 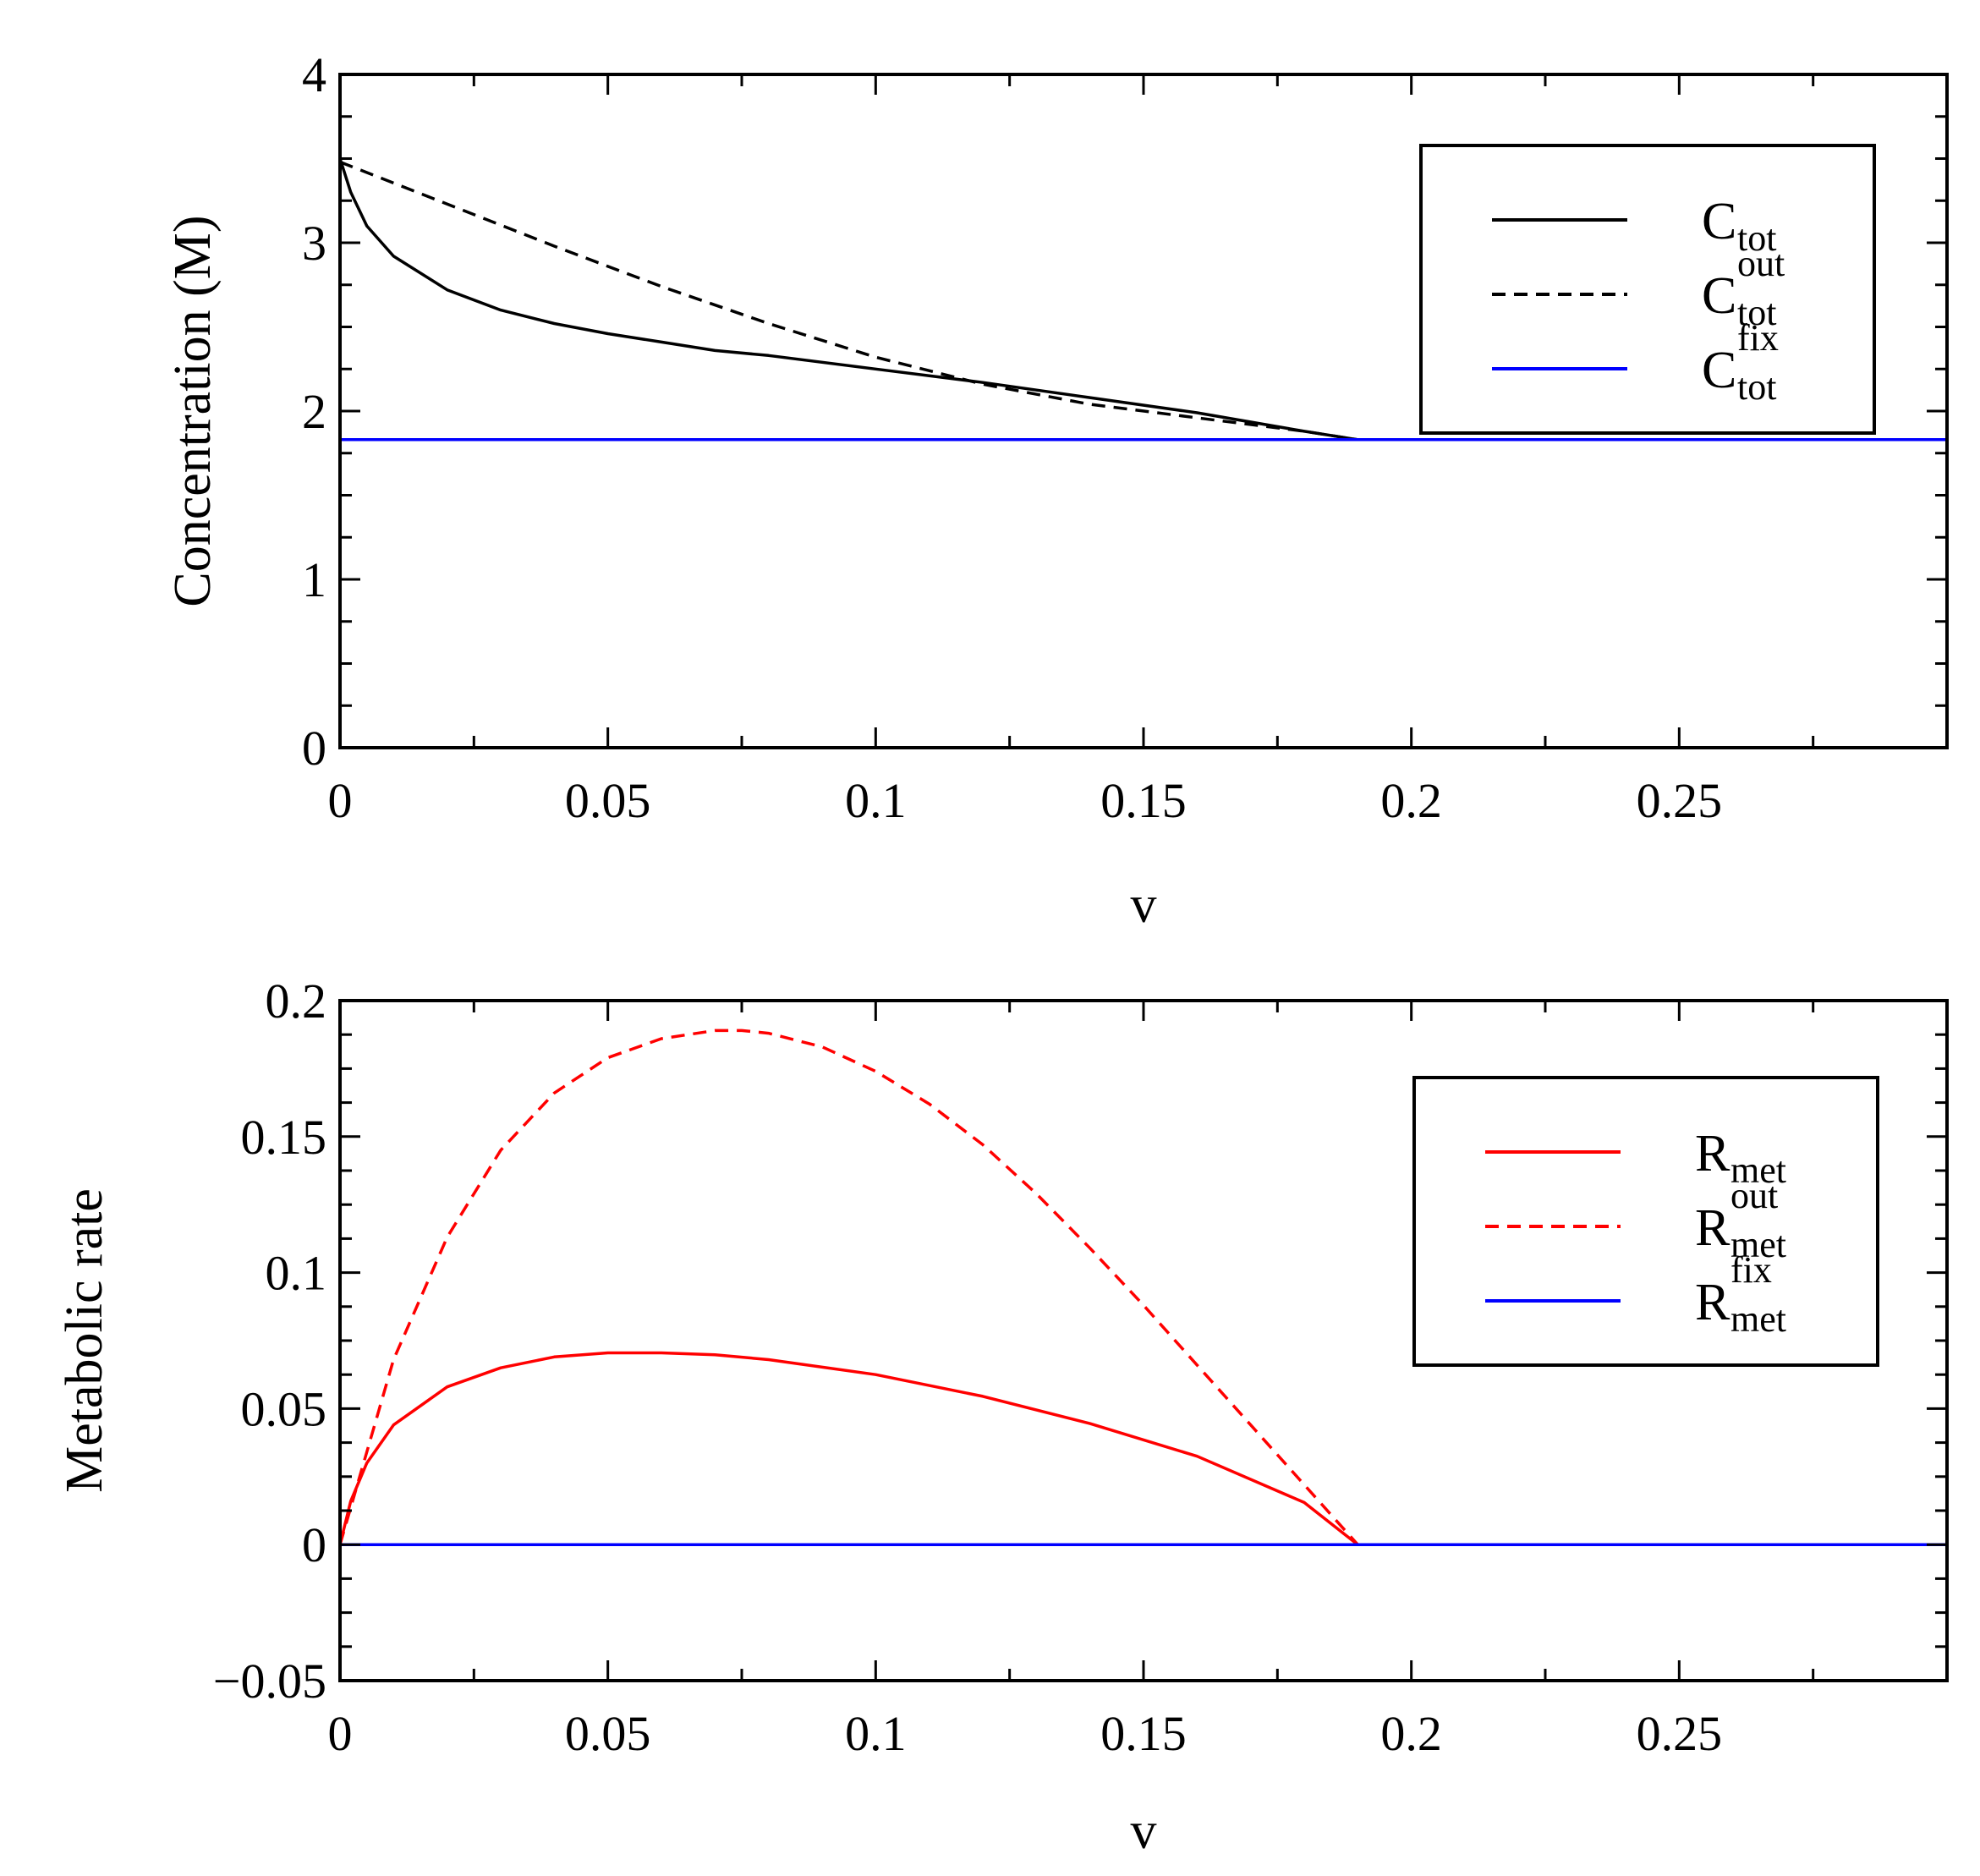 What do you see at coordinates (296, 1002) in the screenshot?
I see `y-tick-label: 0.2` at bounding box center [296, 1002].